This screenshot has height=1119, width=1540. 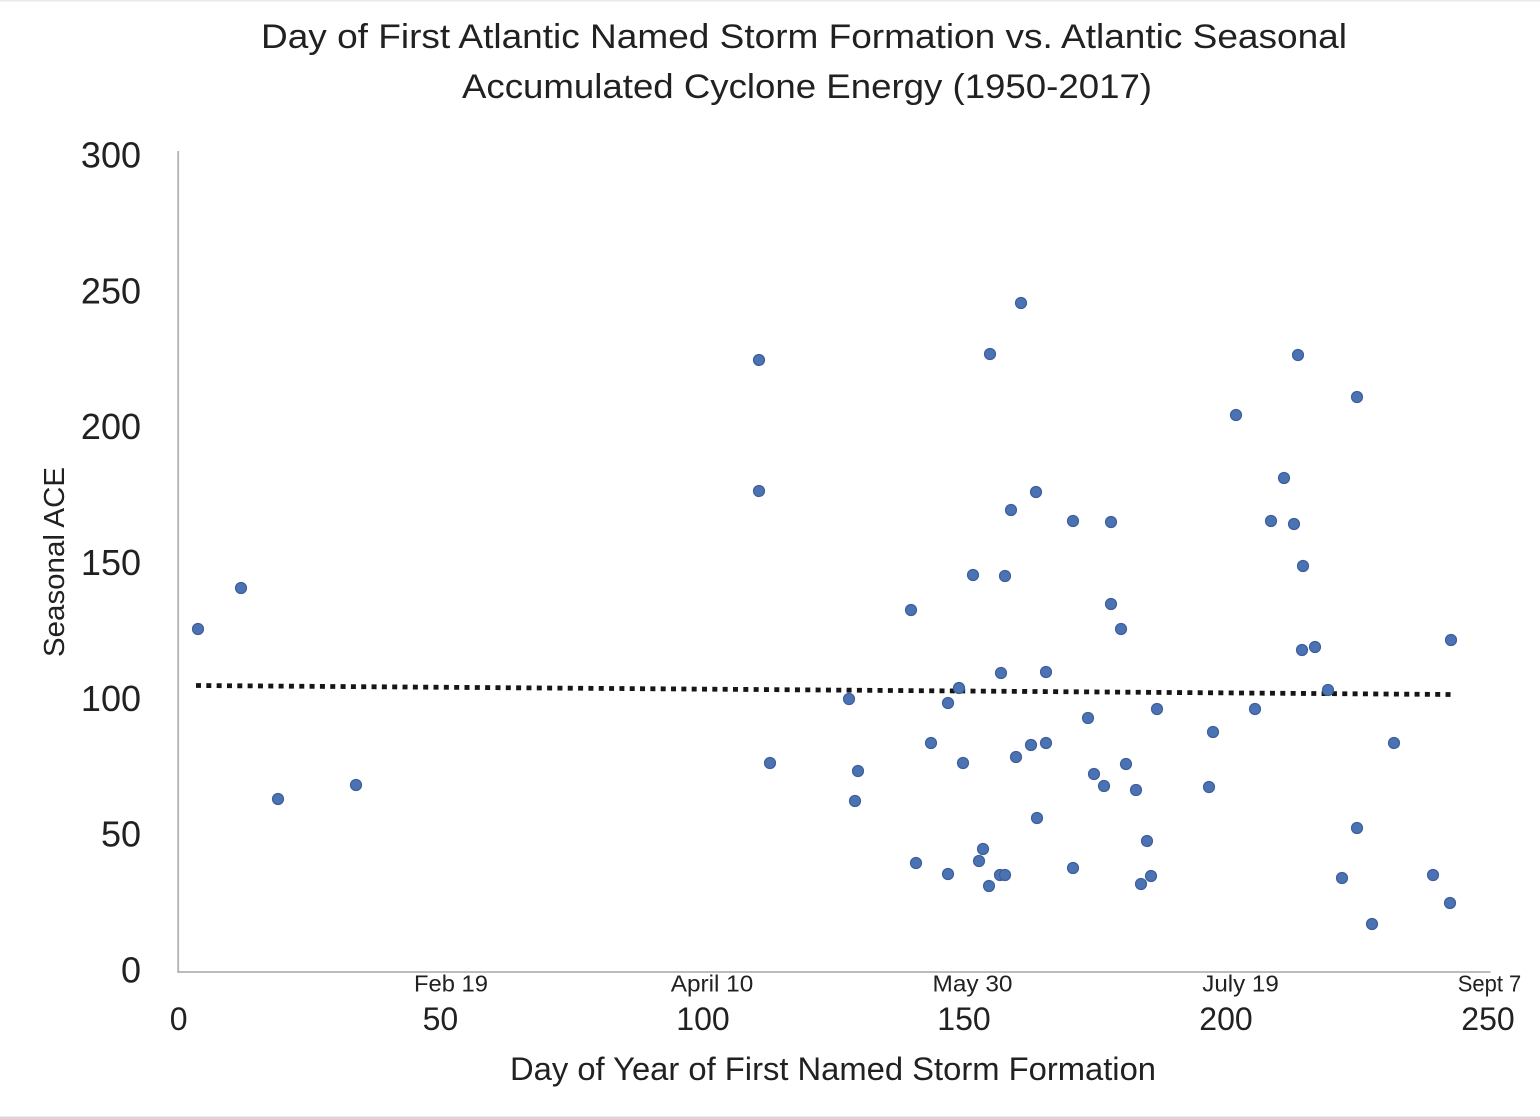 What do you see at coordinates (1490, 984) in the screenshot?
I see `svg-text: Sept 7` at bounding box center [1490, 984].